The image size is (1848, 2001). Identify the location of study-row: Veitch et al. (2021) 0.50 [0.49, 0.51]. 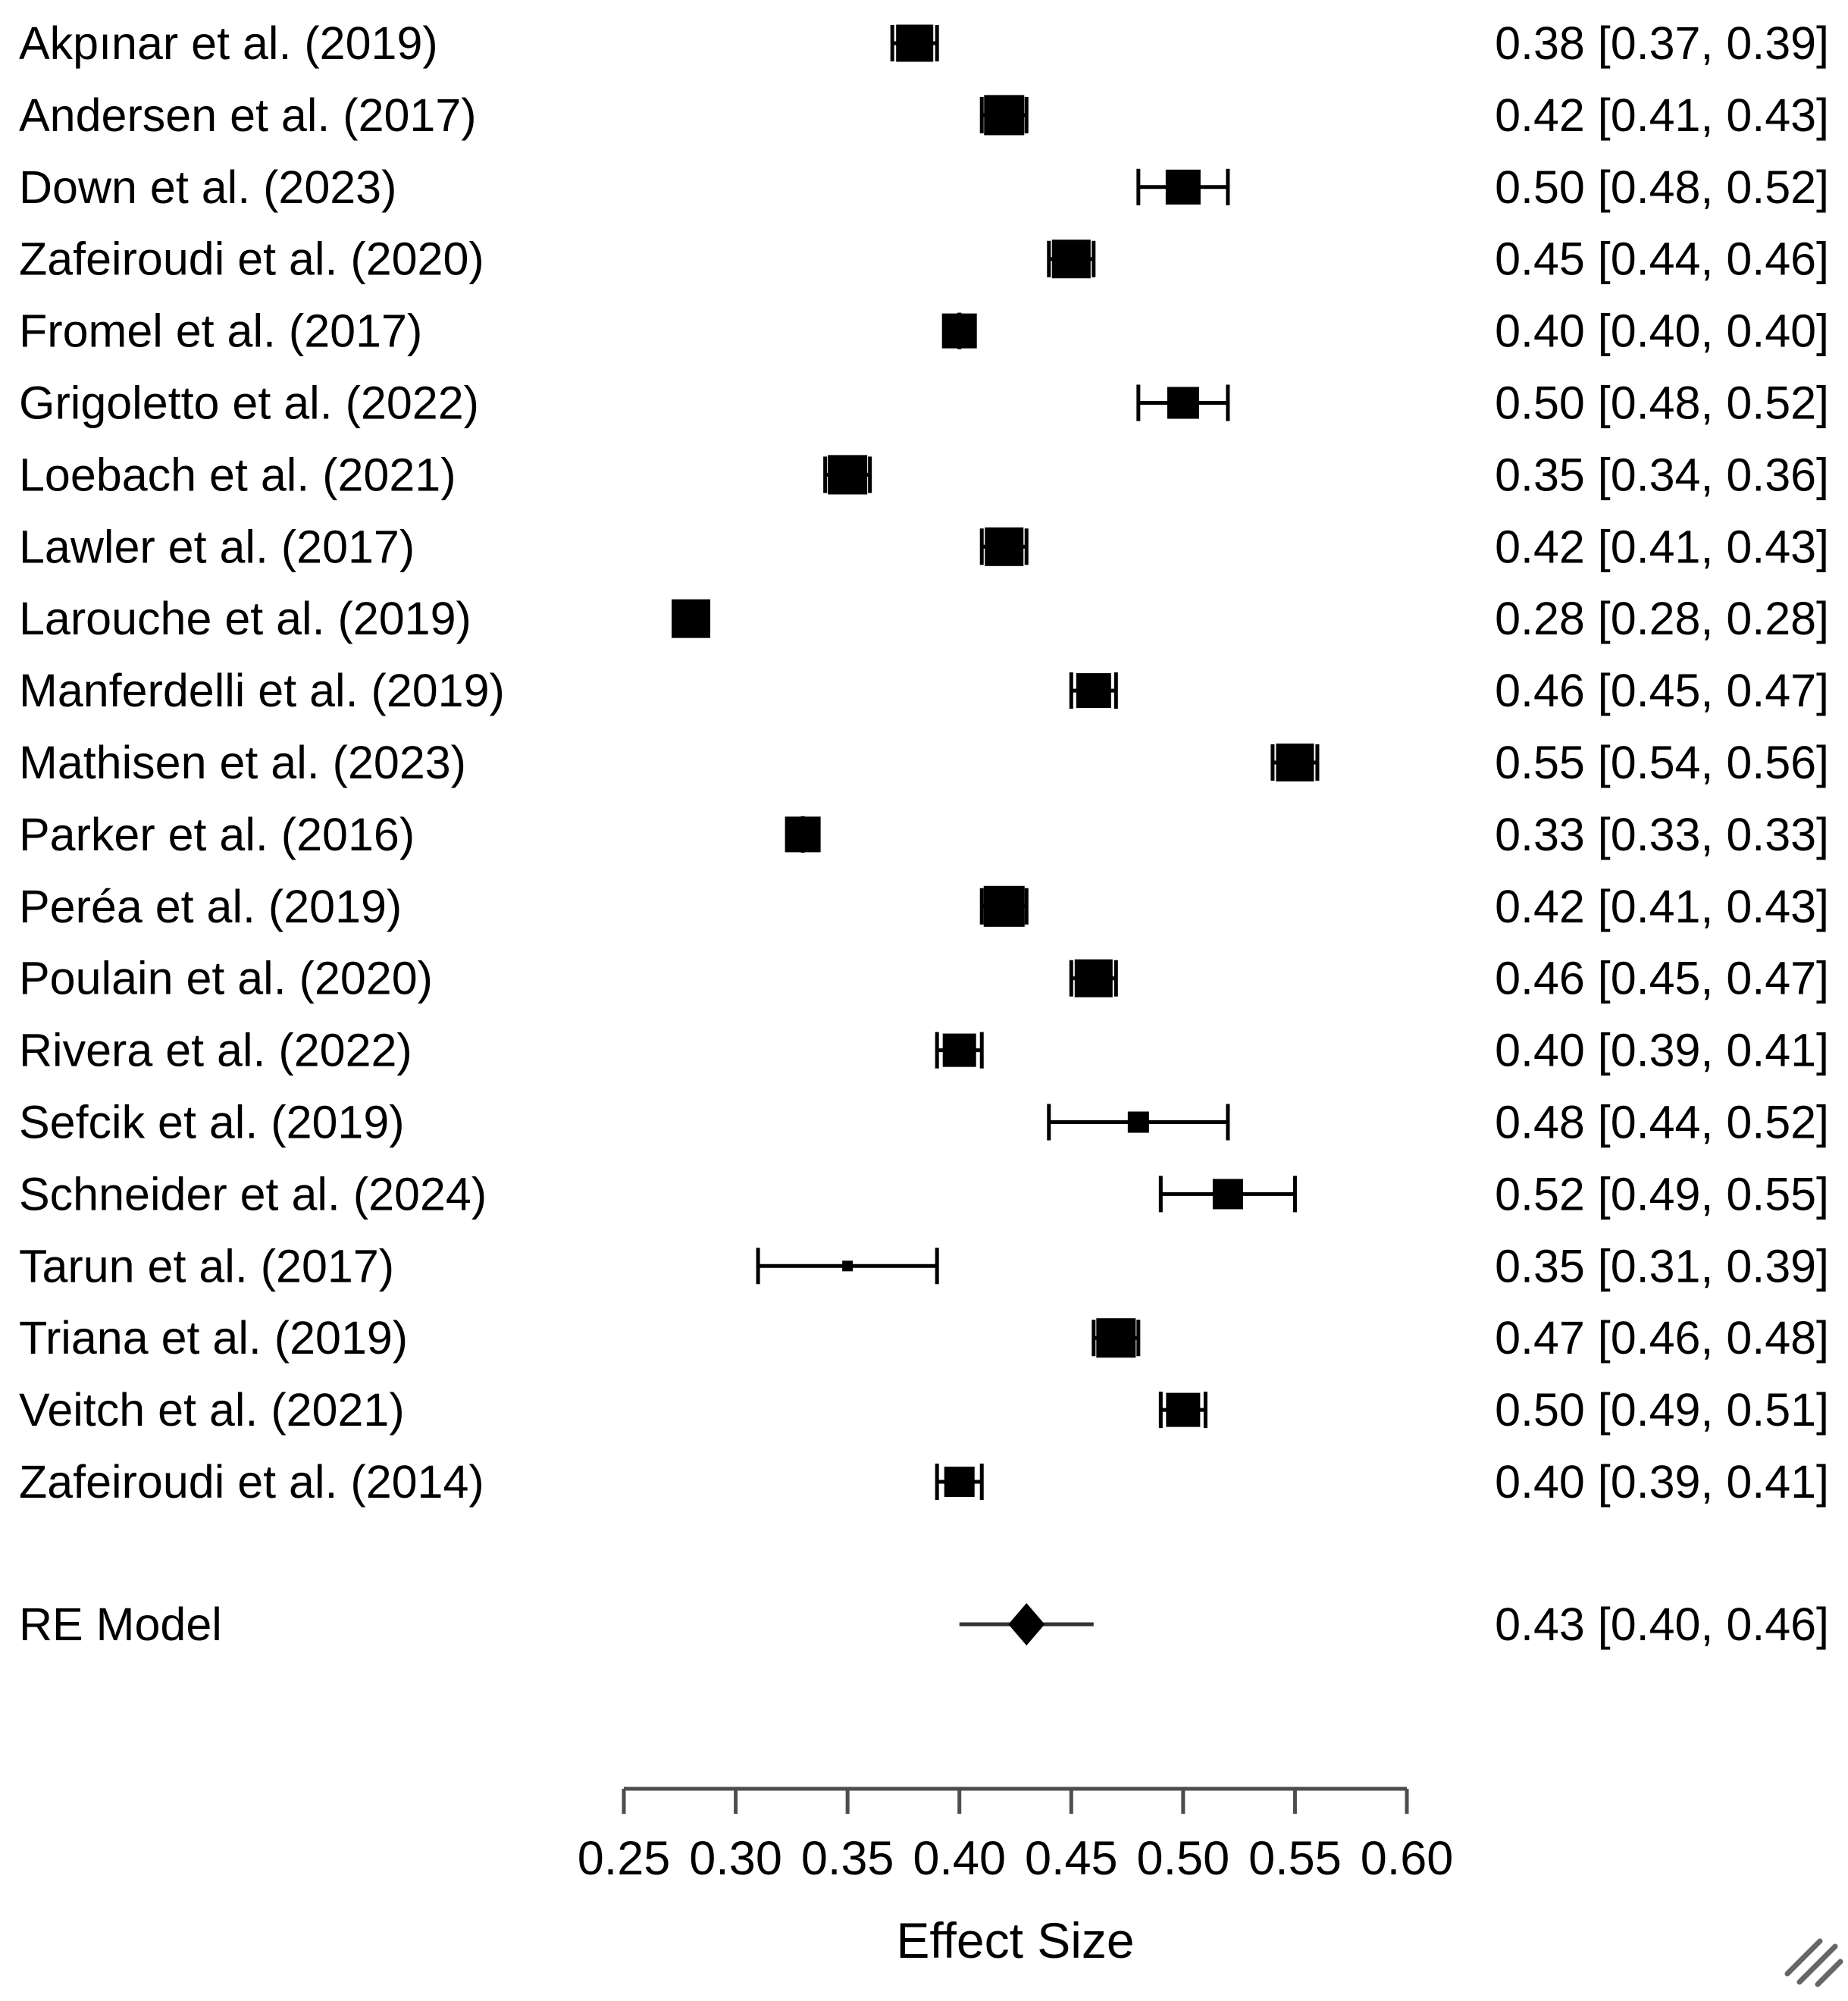
(924, 1410).